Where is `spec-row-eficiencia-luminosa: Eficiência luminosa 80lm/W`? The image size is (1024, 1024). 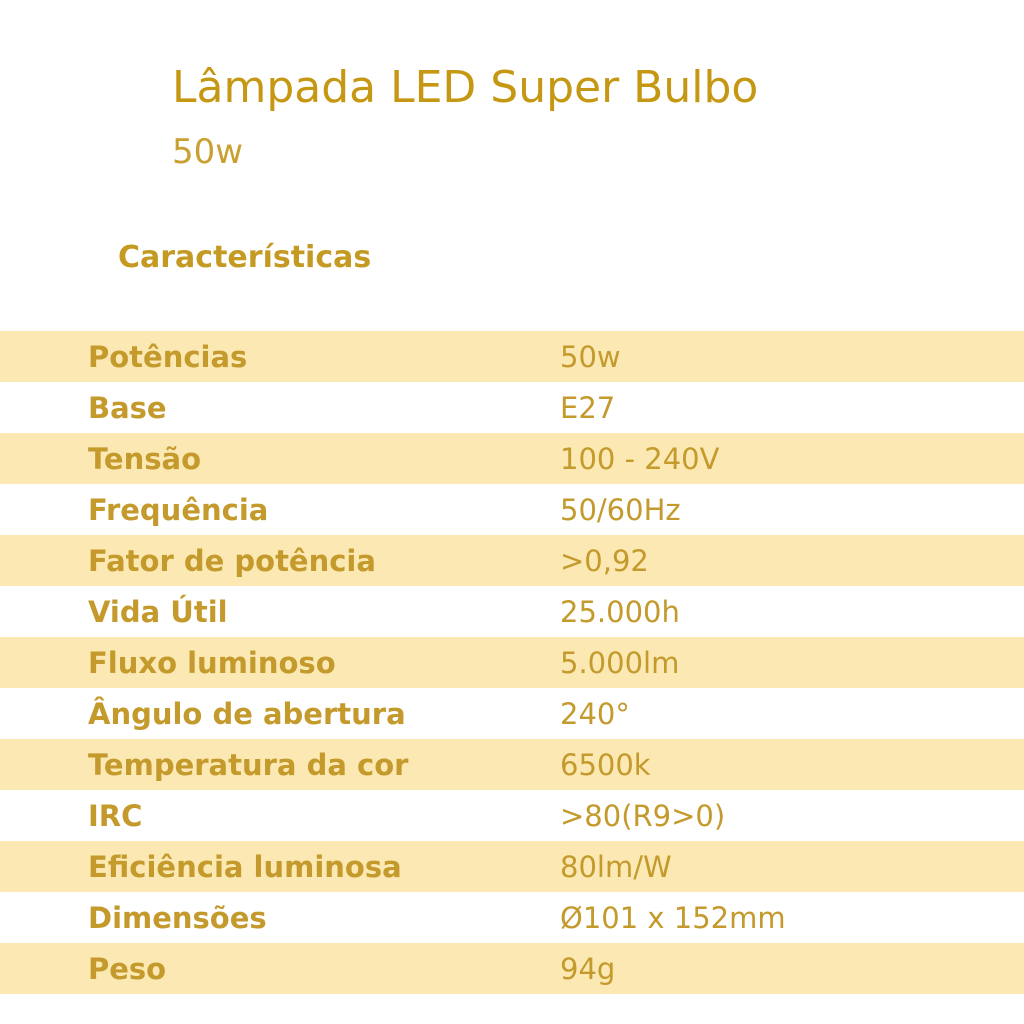 spec-row-eficiencia-luminosa: Eficiência luminosa 80lm/W is located at coordinates (512, 866).